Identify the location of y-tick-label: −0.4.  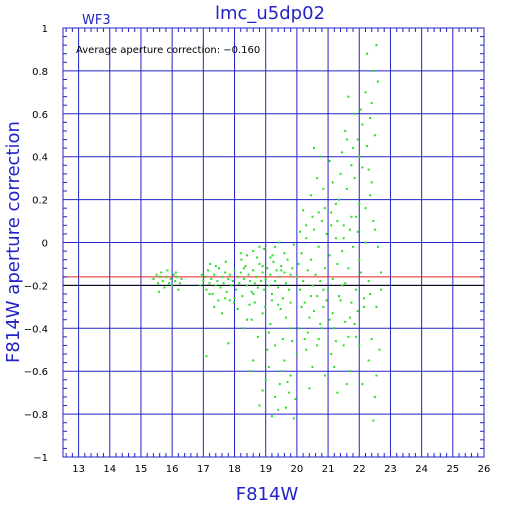
(36, 329).